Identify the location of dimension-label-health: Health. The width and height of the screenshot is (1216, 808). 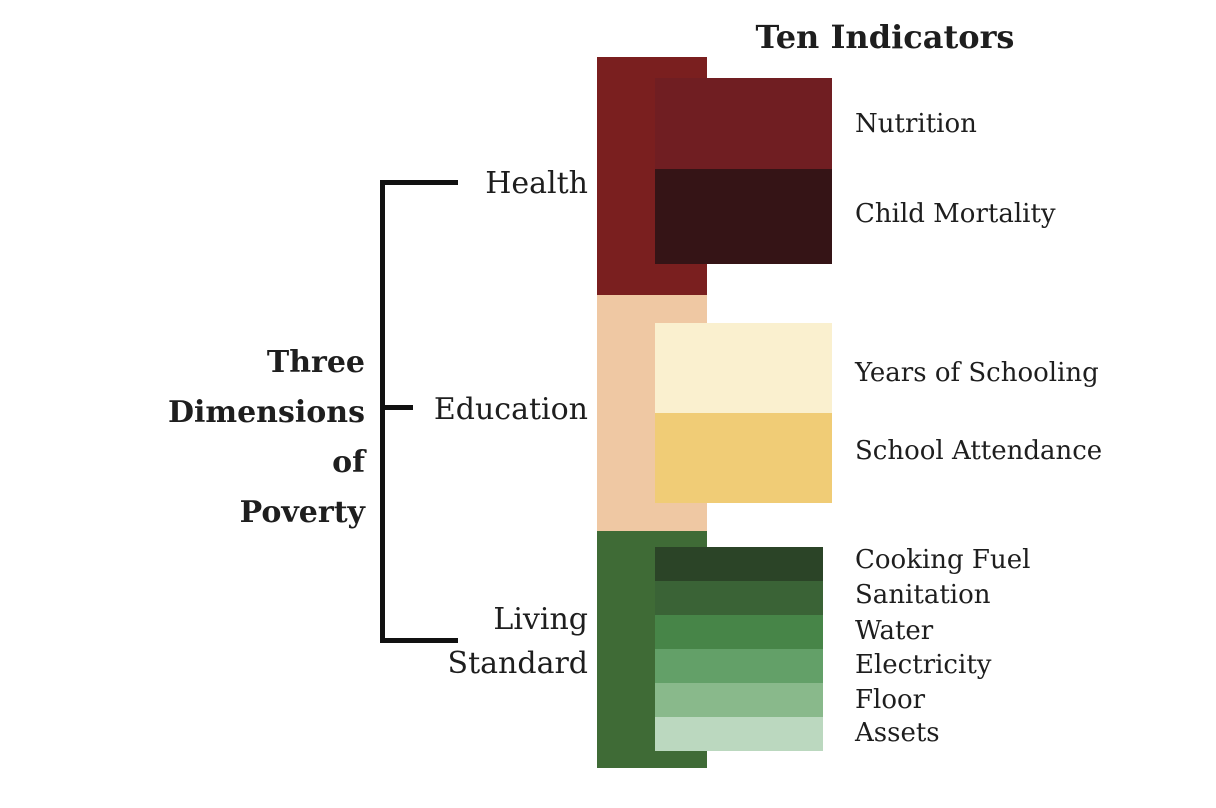
(536, 183).